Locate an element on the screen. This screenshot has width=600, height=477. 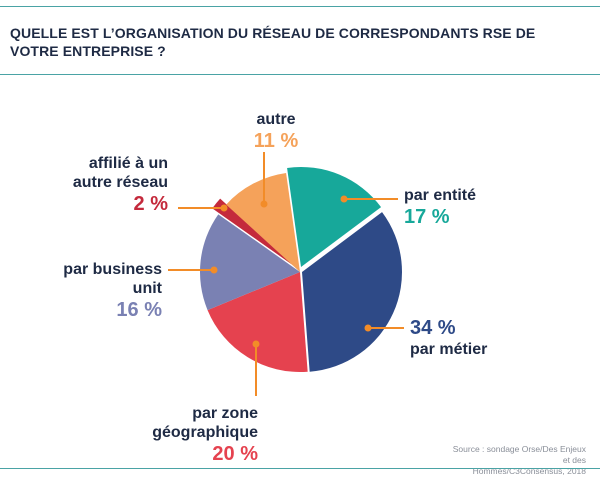
pie-slice-par-zone-geographique is located at coordinates (257, 322).